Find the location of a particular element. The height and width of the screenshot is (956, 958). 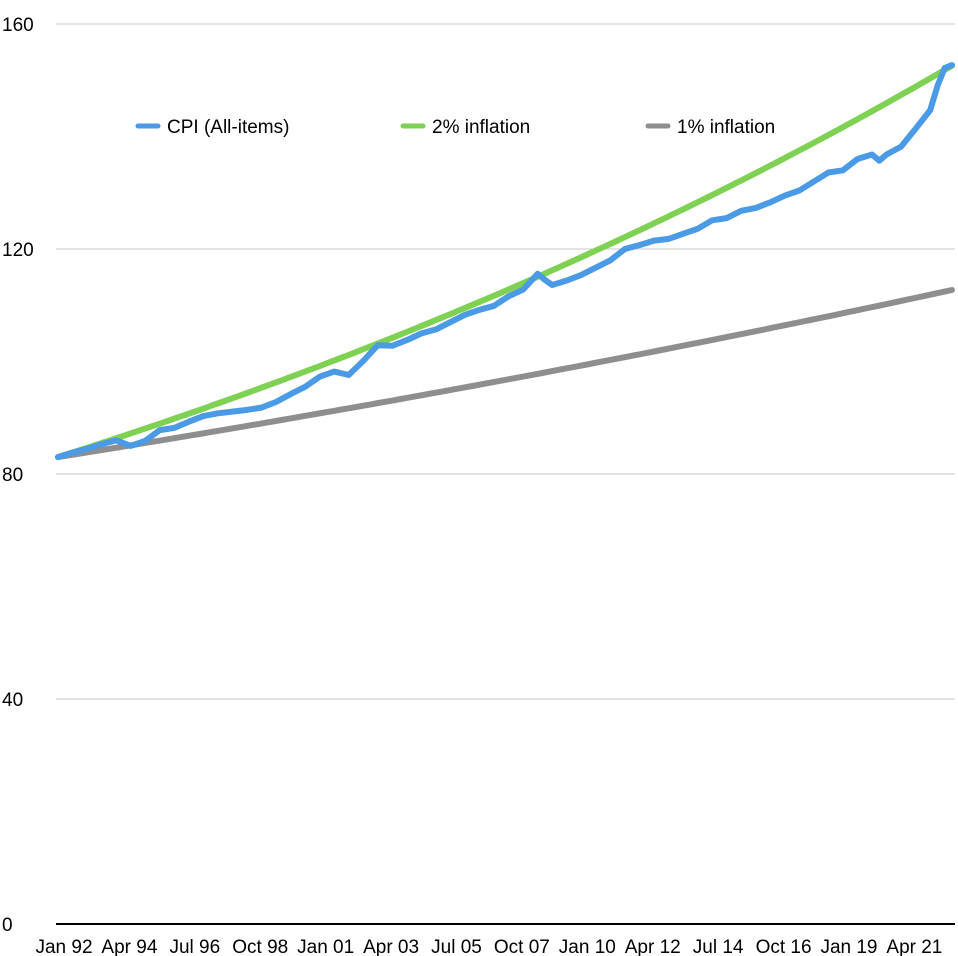

x-tick-label: Jan 10 is located at coordinates (587, 946).